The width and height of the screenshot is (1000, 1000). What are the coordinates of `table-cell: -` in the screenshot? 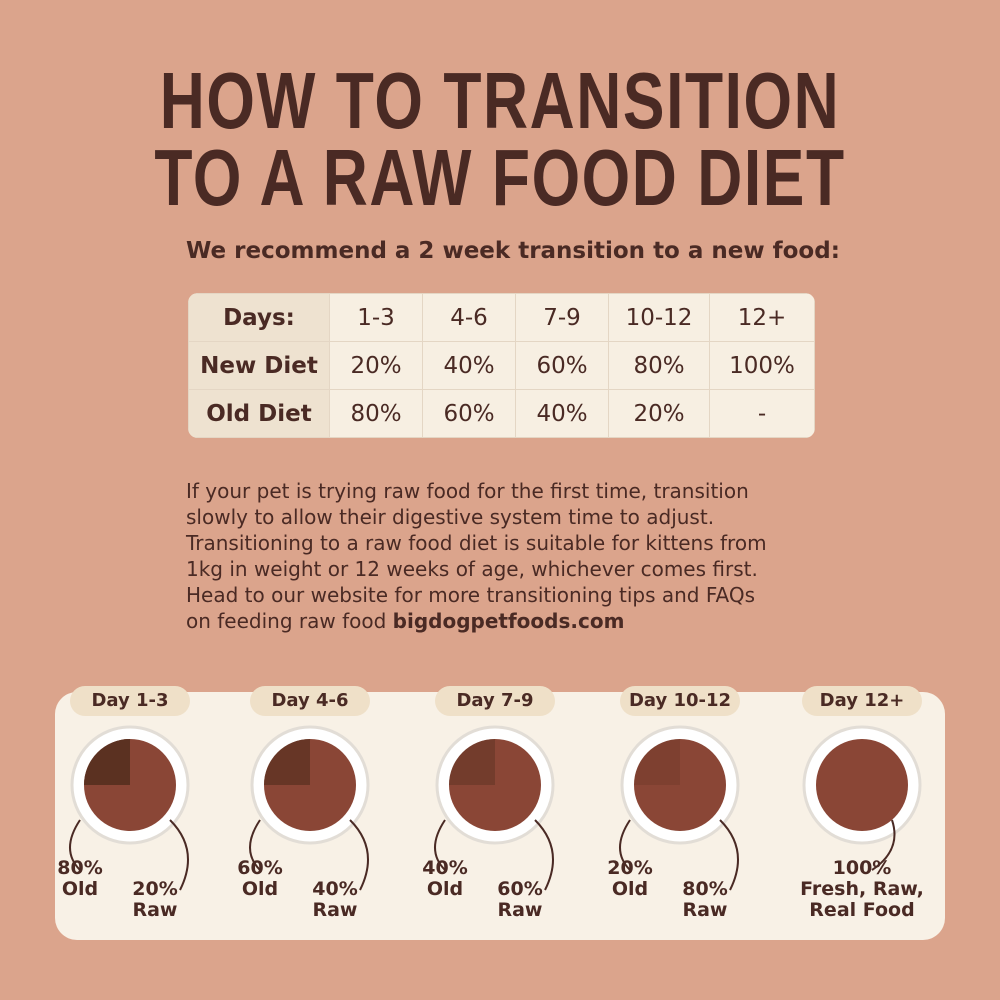 It's located at (762, 413).